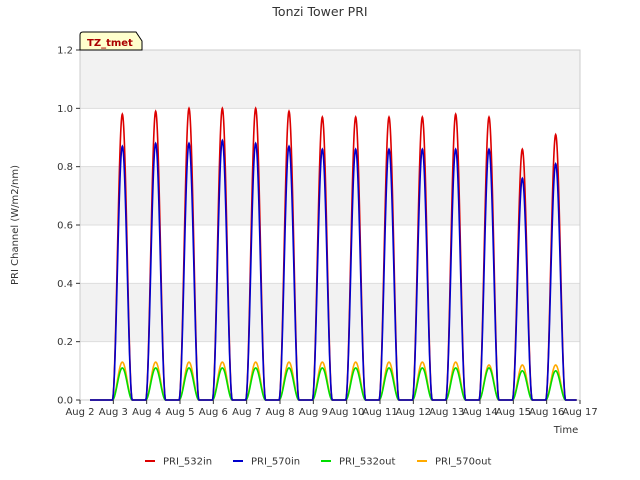  I want to click on x-tick-label: Aug 10, so click(346, 412).